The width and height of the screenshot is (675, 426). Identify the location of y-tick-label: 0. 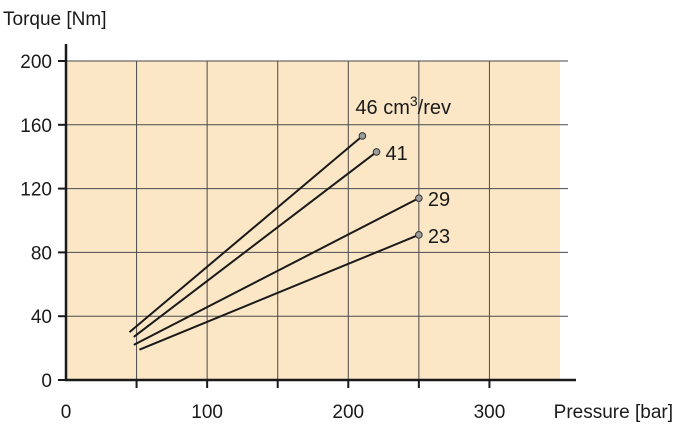
(46, 381).